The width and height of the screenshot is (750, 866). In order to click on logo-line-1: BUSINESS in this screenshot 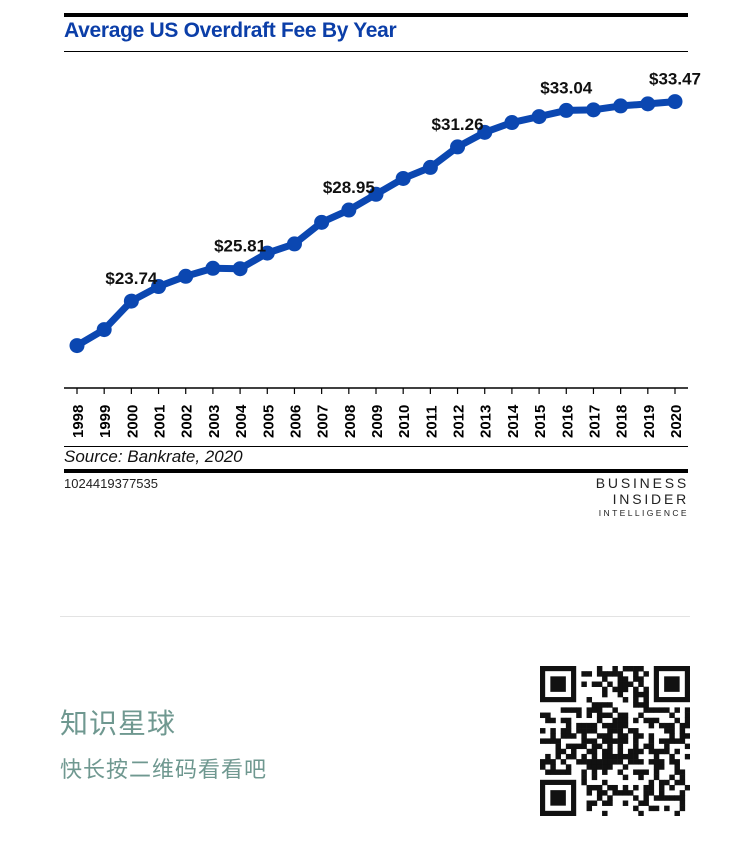, I will do `click(642, 483)`.